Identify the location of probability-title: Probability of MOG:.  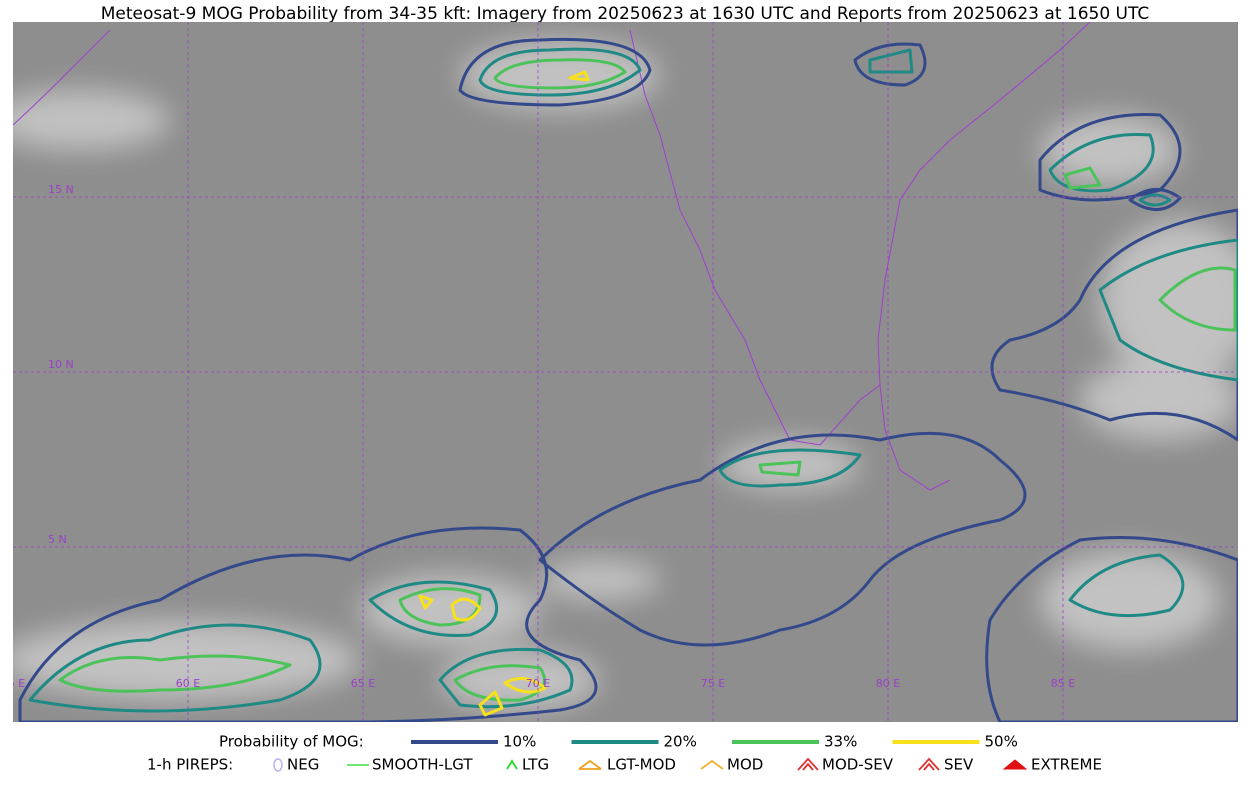
(291, 742).